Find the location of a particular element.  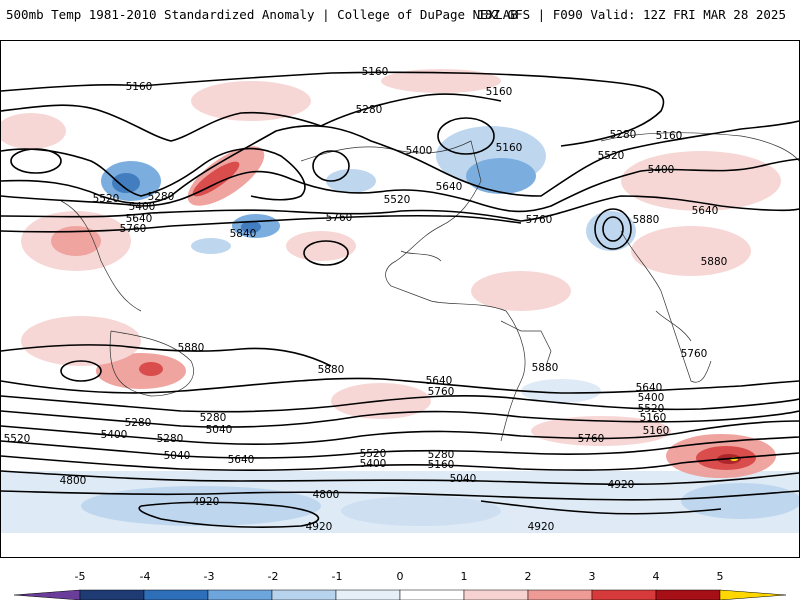

colorbar-tick: -1 is located at coordinates (337, 576).